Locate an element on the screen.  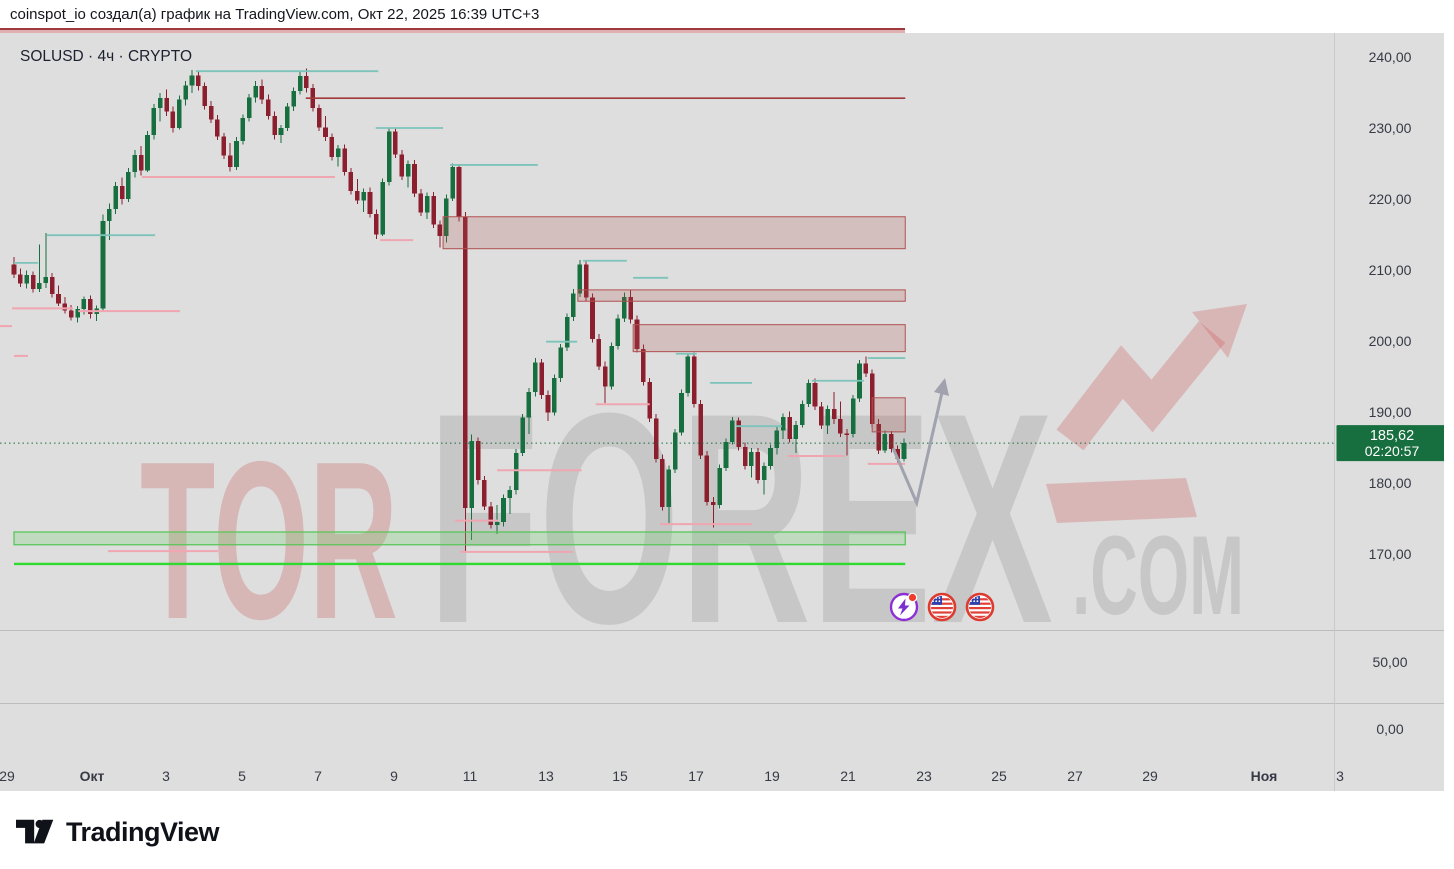
time-tick-label: 15 is located at coordinates (620, 776).